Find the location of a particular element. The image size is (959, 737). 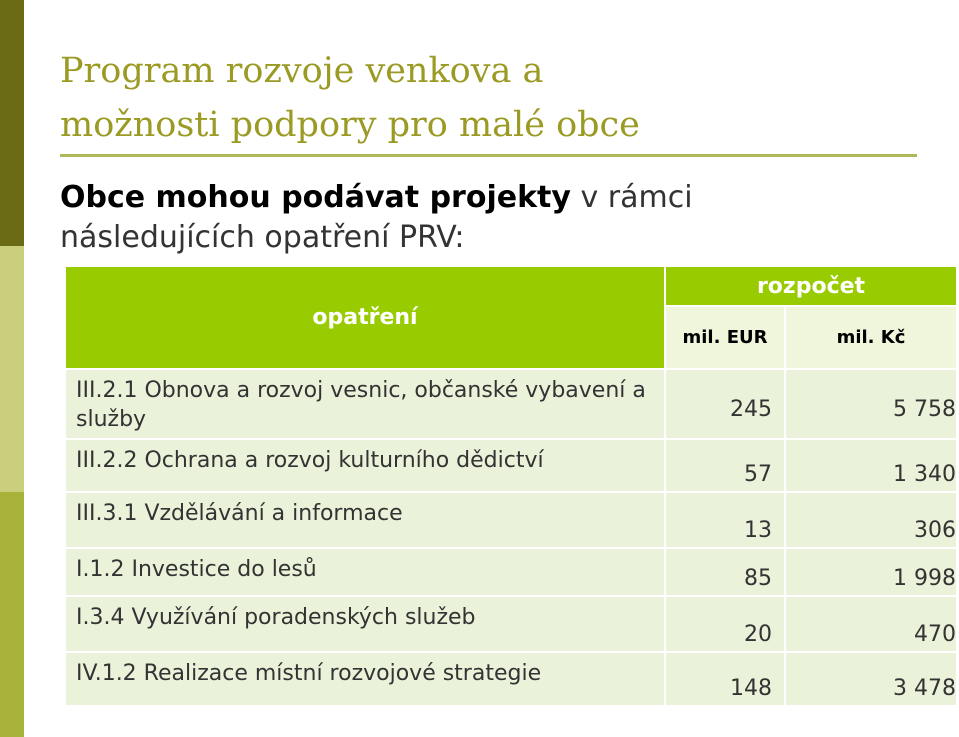

header-budget-label: rozpočet is located at coordinates (811, 286).